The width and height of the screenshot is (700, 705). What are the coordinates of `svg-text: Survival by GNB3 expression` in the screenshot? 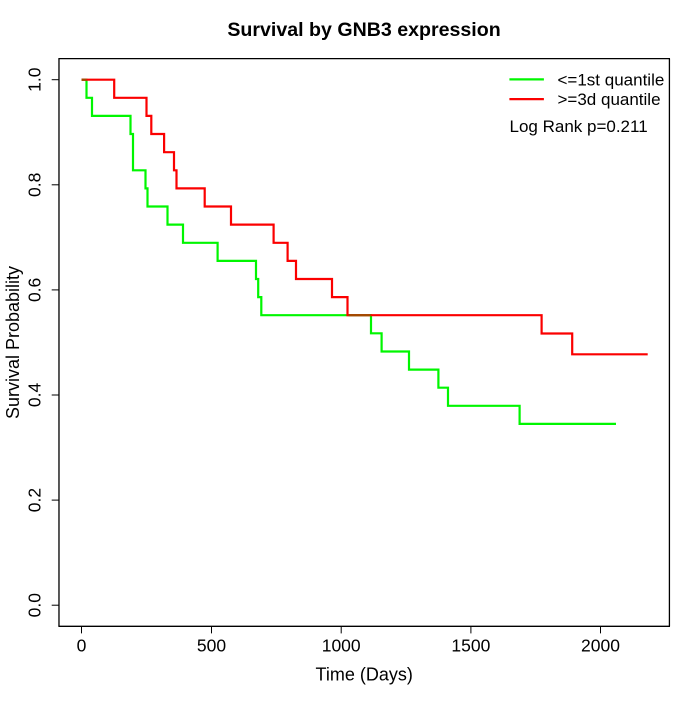 It's located at (363, 30).